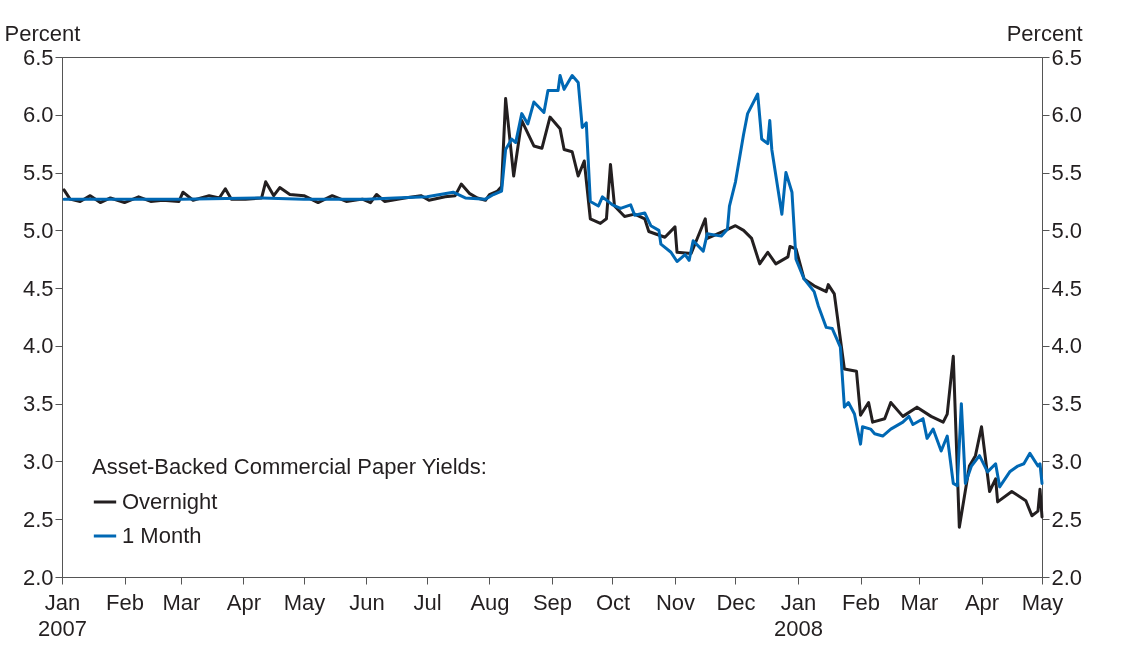 The width and height of the screenshot is (1135, 656). What do you see at coordinates (1067, 115) in the screenshot?
I see `y2-tick-label: 6.0` at bounding box center [1067, 115].